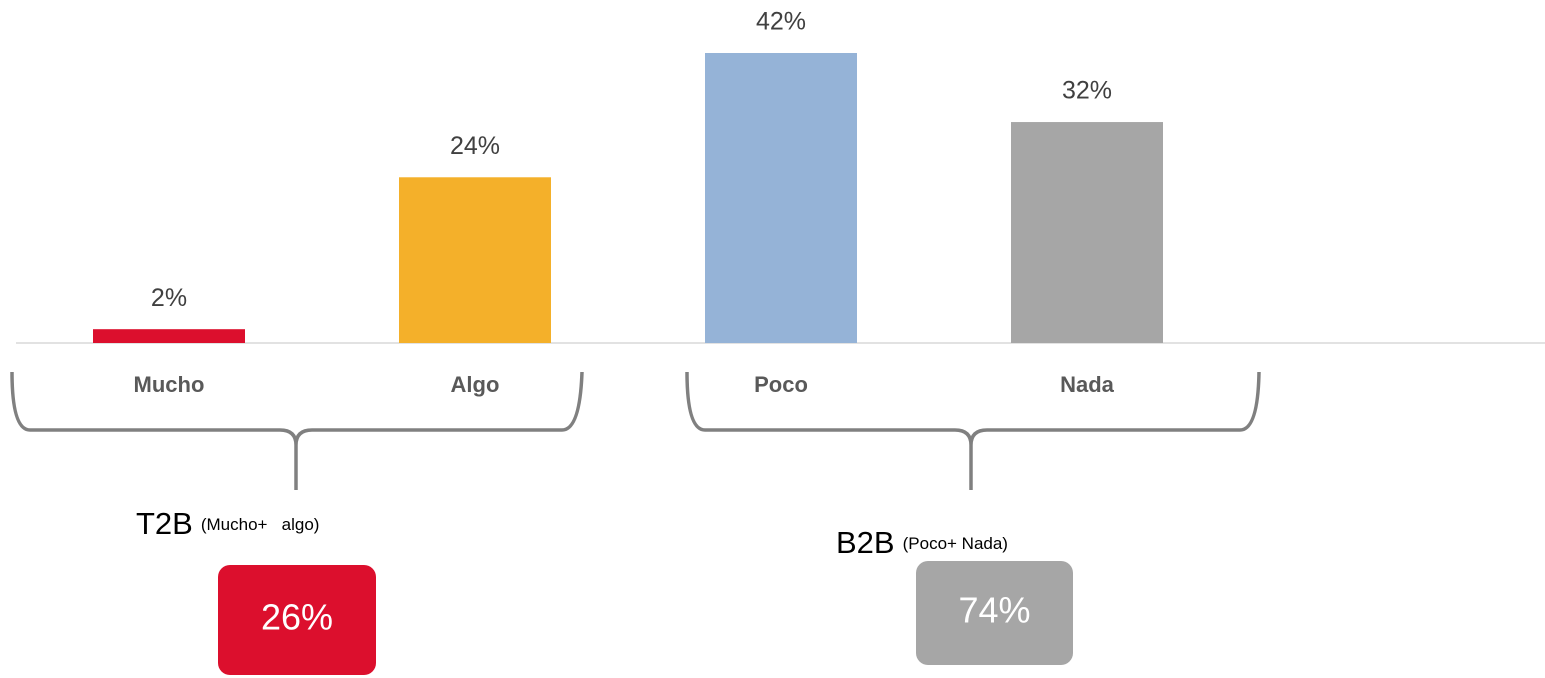 The width and height of the screenshot is (1545, 678). What do you see at coordinates (994, 610) in the screenshot?
I see `total-value: 74%` at bounding box center [994, 610].